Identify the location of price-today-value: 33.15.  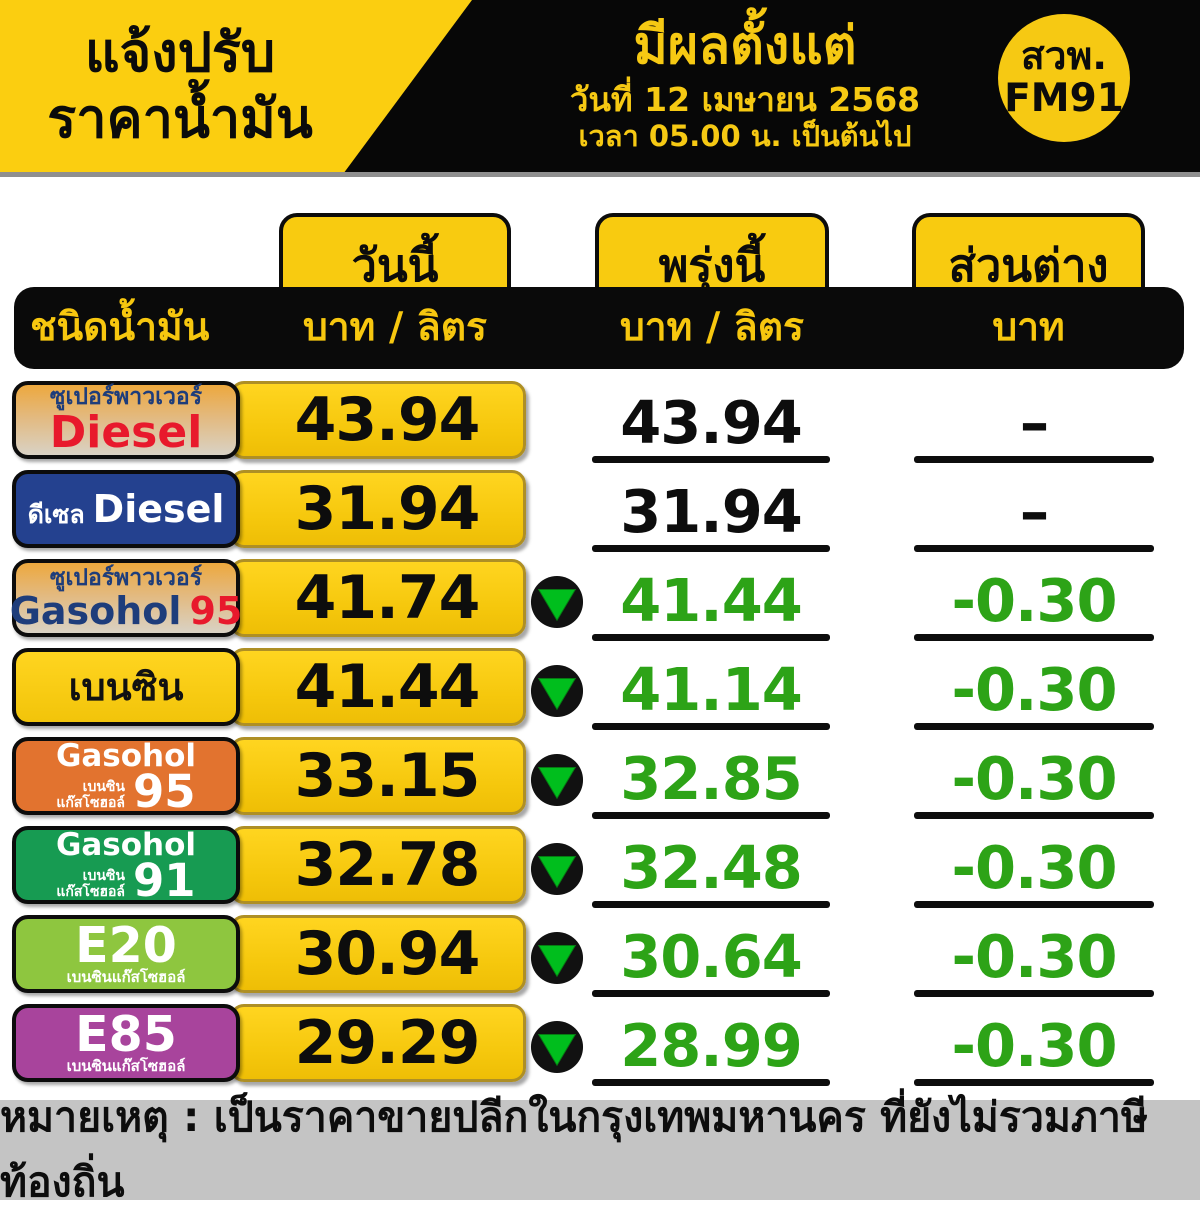
(387, 776).